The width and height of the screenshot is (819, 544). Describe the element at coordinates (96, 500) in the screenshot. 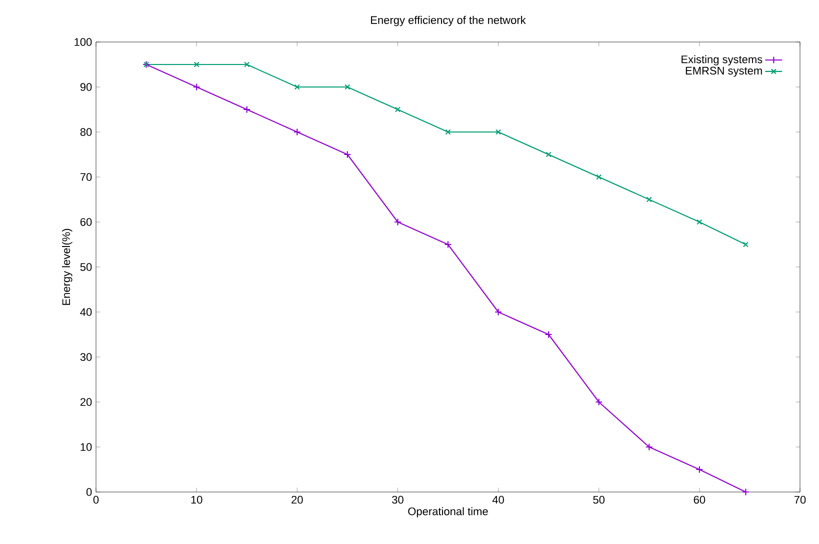

I see `x-tick-label: 0` at that location.